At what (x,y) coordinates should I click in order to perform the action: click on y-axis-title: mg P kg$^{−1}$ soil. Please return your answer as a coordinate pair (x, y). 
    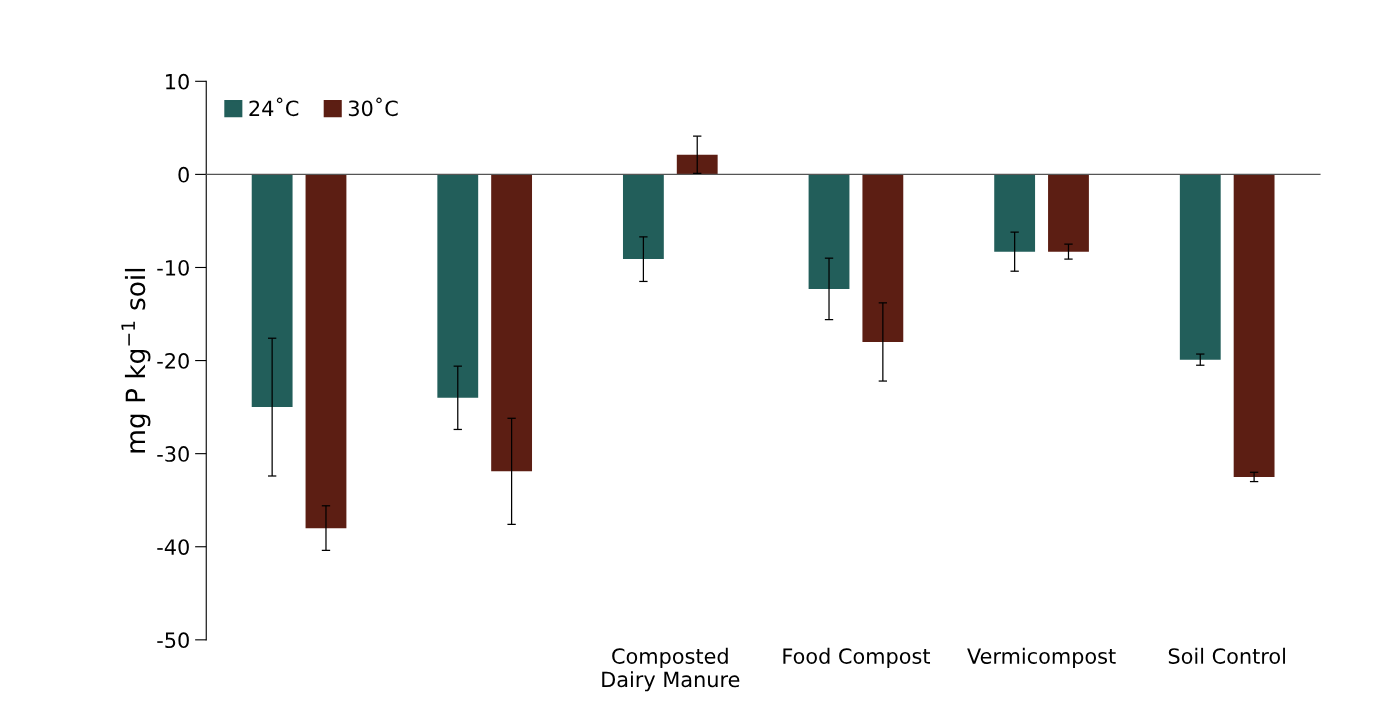
    Looking at the image, I should click on (136, 360).